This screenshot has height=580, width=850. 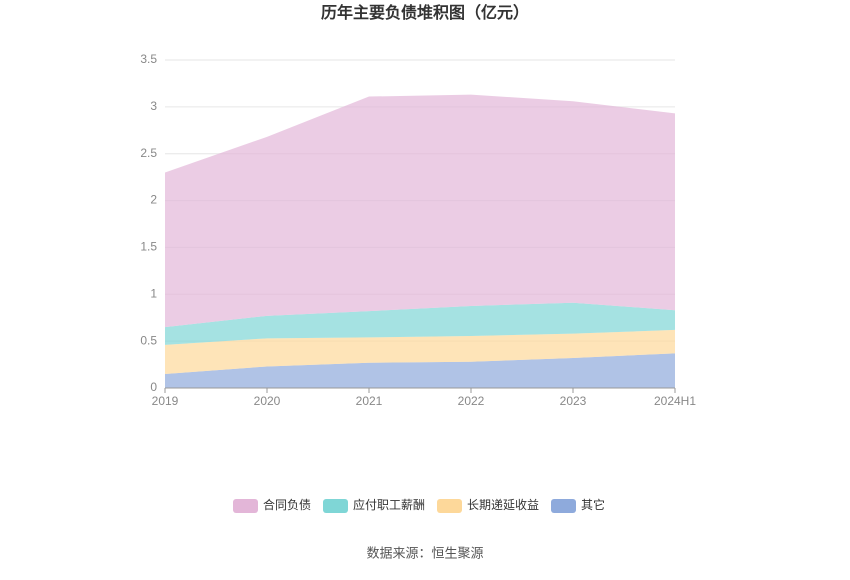 What do you see at coordinates (148, 247) in the screenshot?
I see `y-tick-label: 1.5` at bounding box center [148, 247].